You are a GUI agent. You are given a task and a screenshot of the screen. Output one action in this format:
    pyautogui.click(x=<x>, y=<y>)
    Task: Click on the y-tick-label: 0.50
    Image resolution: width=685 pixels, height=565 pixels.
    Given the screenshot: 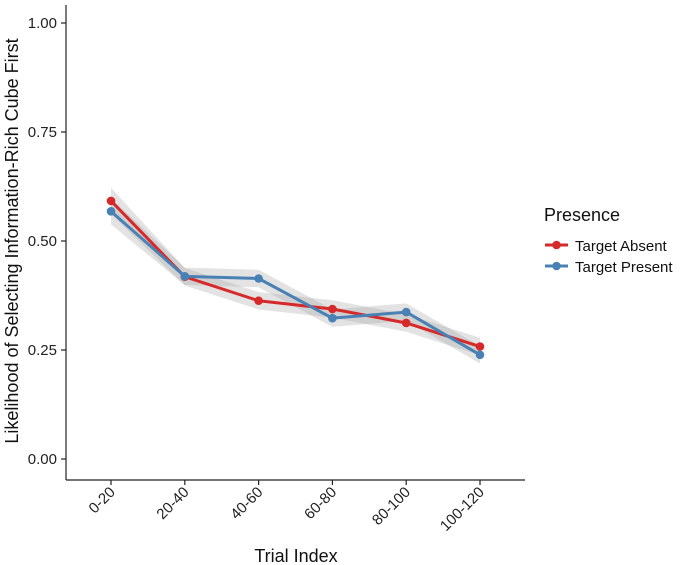 What is the action you would take?
    pyautogui.click(x=42, y=241)
    